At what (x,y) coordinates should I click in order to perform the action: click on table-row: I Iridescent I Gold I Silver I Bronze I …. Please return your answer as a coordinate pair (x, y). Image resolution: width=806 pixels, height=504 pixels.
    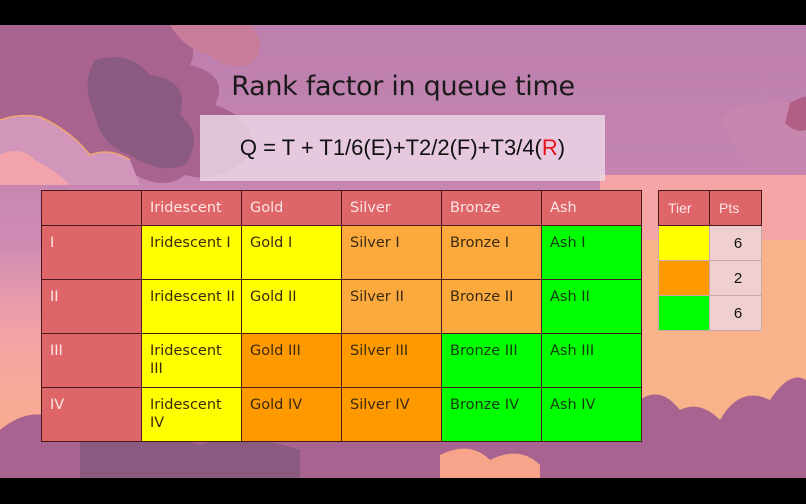
    Looking at the image, I should click on (341, 252).